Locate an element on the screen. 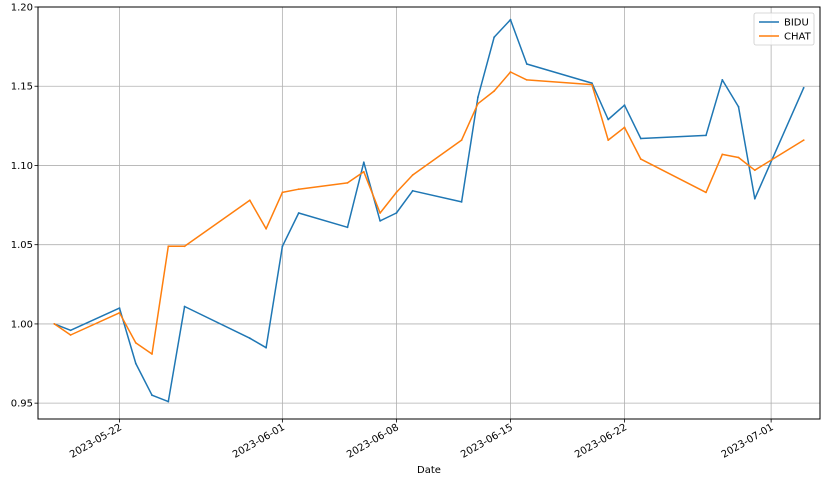 This screenshot has height=480, width=830. y-tick-label: 1.00 is located at coordinates (22, 324).